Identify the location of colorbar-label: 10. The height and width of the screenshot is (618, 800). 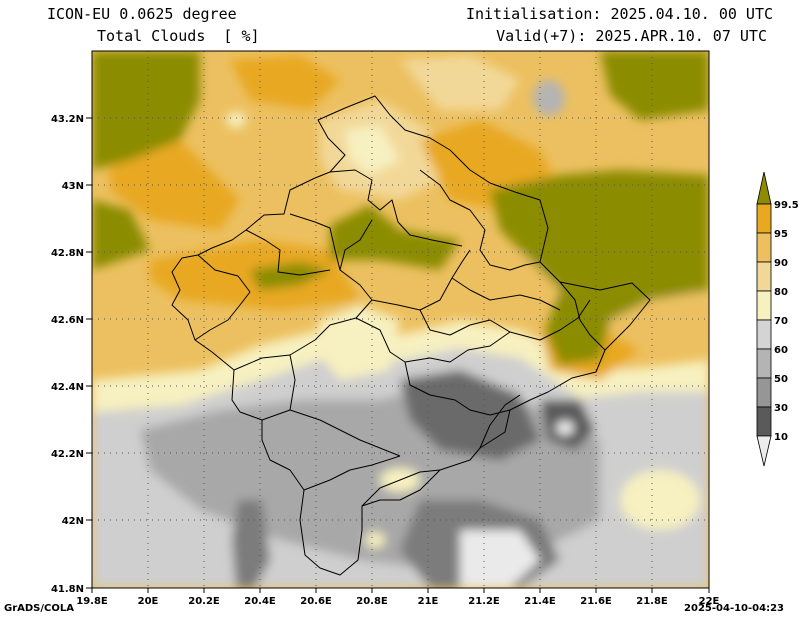
(781, 437).